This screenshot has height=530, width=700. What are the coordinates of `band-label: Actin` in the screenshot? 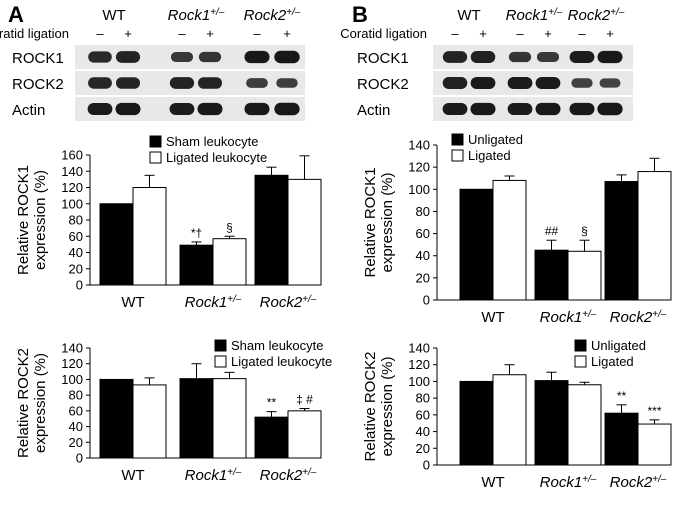 It's located at (28, 110).